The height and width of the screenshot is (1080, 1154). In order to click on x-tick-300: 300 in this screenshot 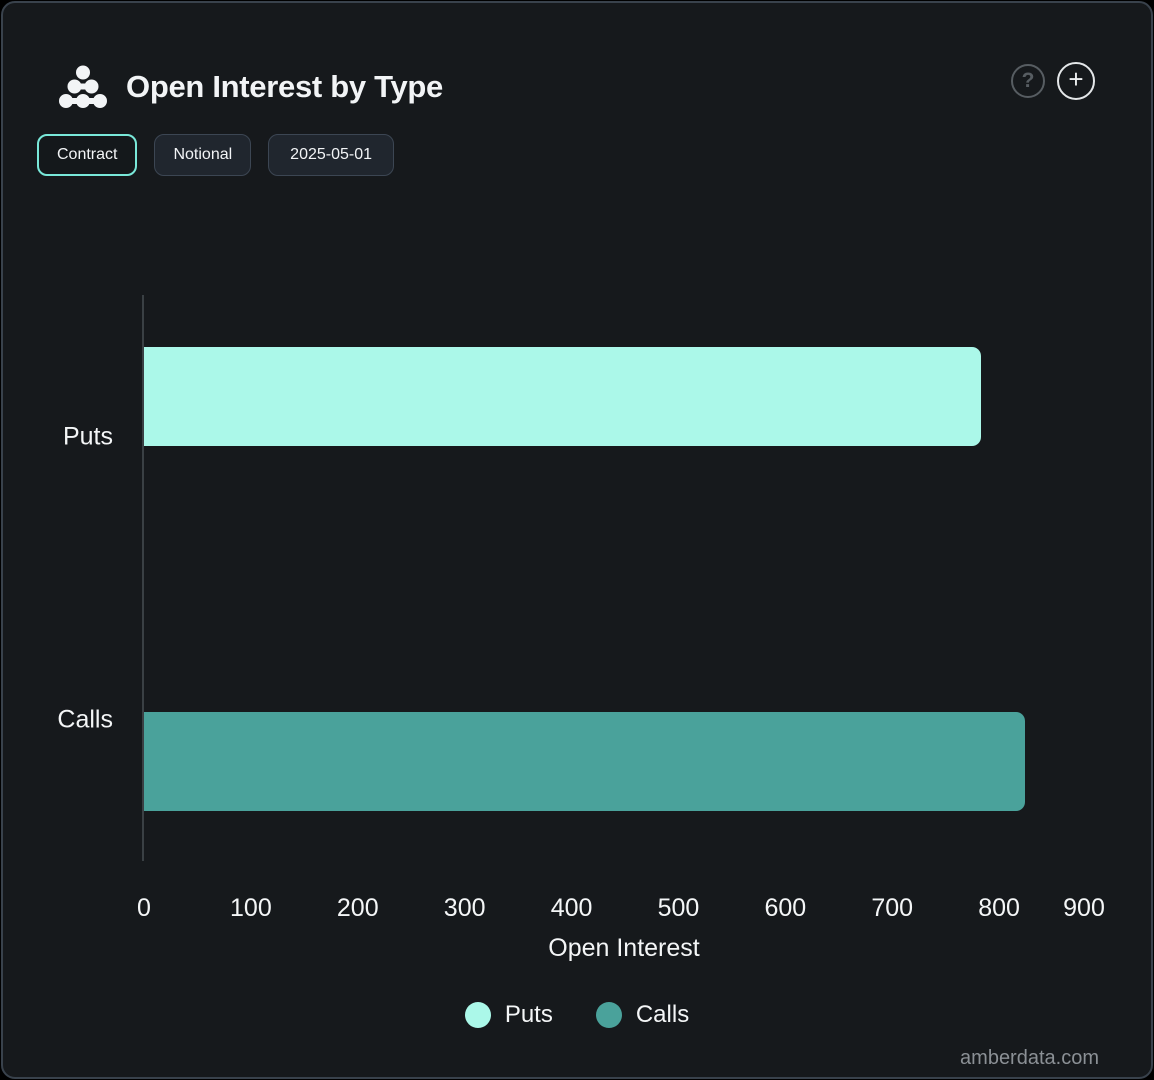, I will do `click(464, 908)`.